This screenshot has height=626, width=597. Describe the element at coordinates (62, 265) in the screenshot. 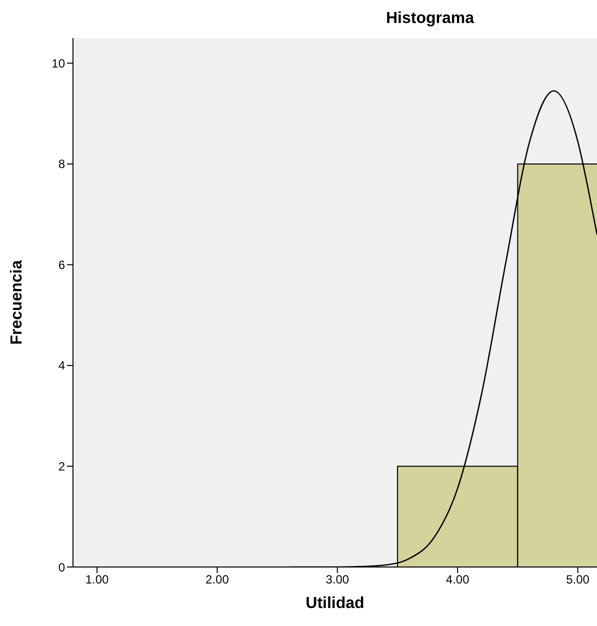

I see `y-tick-label: 6` at that location.